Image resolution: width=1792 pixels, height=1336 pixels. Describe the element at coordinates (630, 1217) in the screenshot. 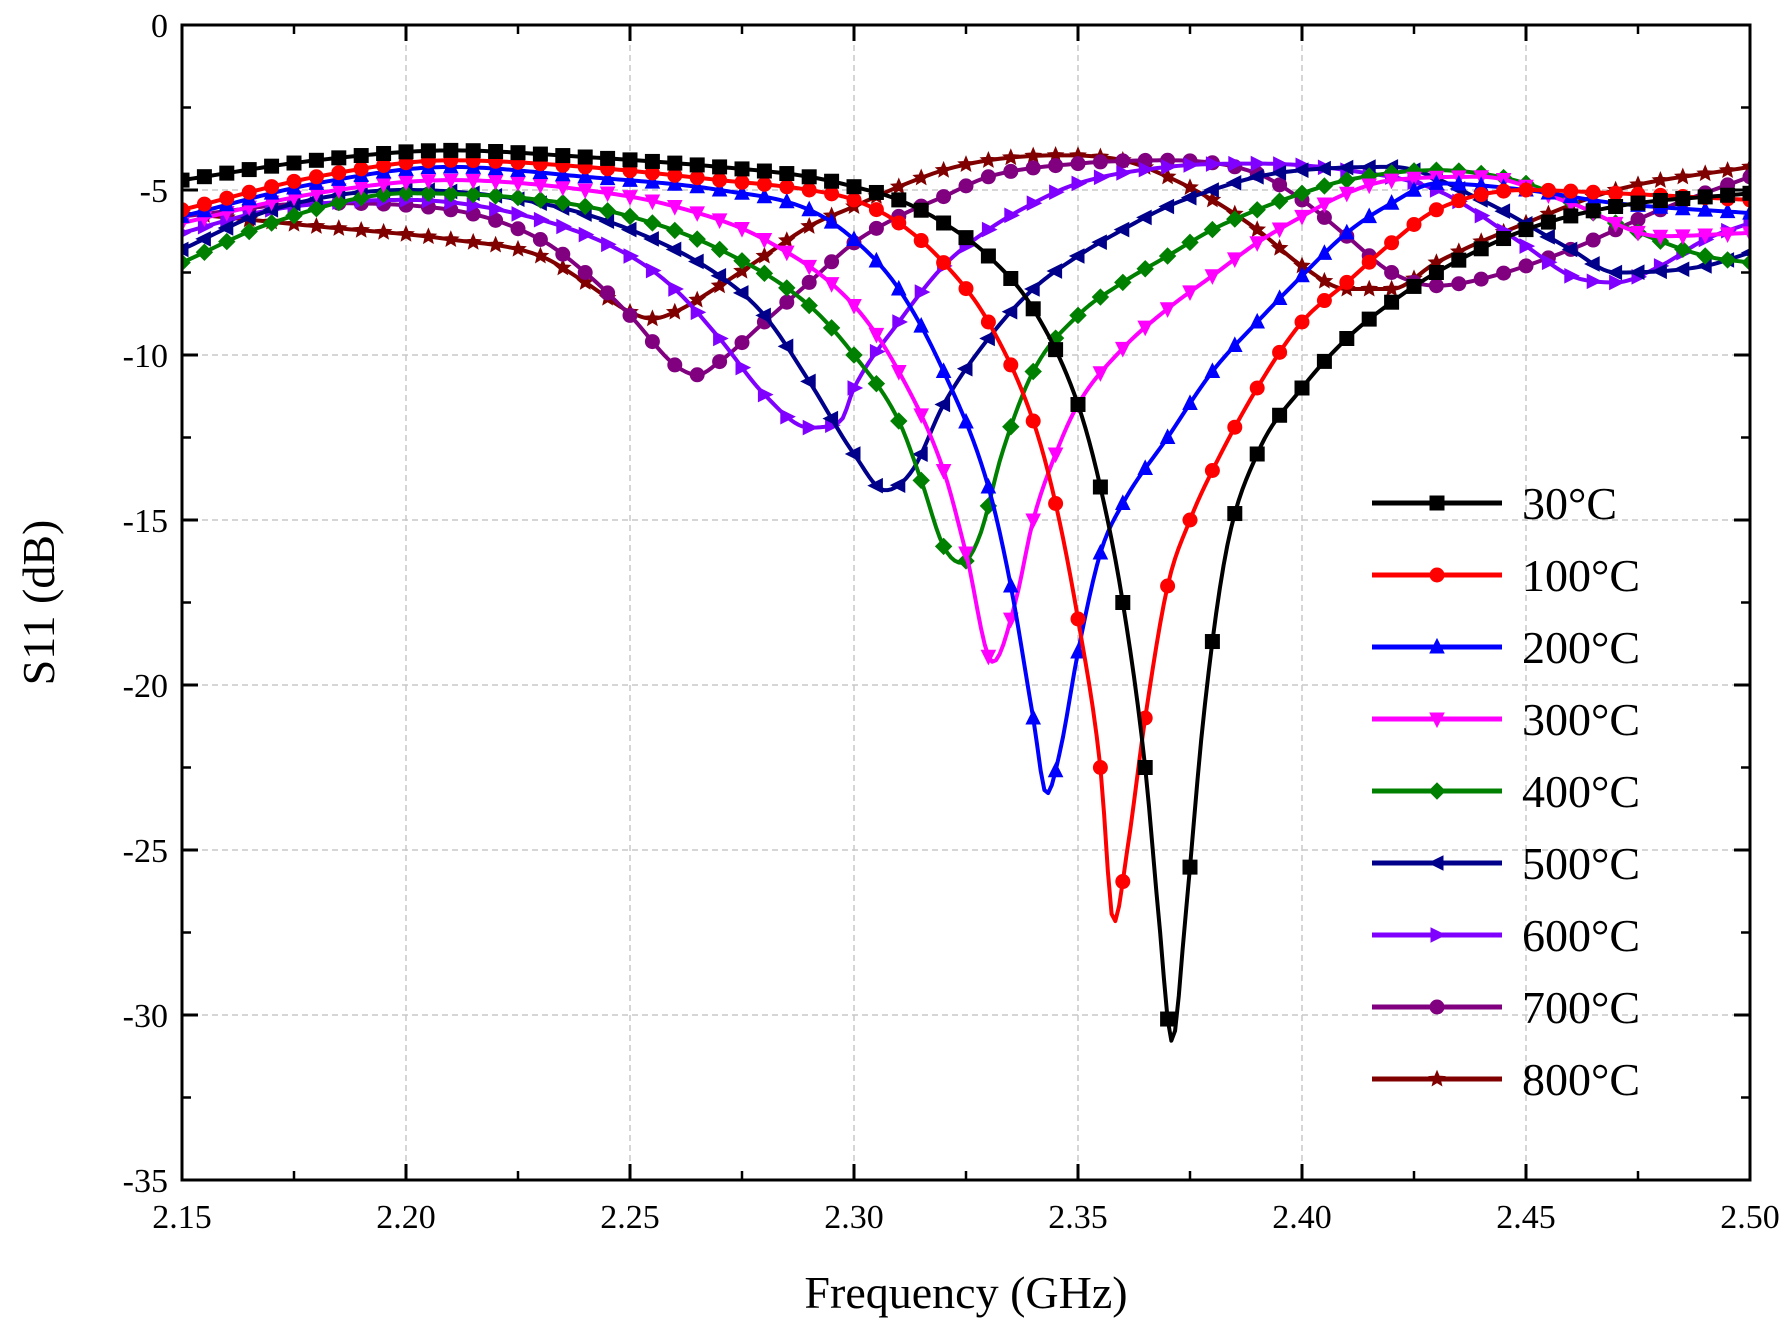

I see `x-tick-label: 2.25` at that location.